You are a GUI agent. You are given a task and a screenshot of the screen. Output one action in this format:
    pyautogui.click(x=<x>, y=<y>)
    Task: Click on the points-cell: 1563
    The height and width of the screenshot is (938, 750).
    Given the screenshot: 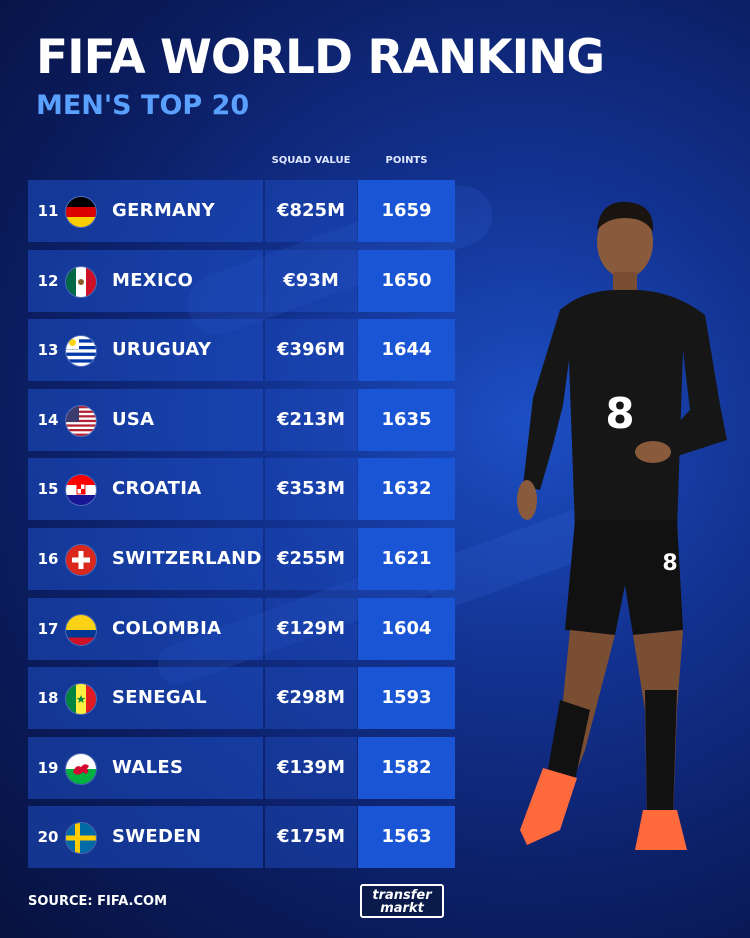 What is the action you would take?
    pyautogui.click(x=406, y=837)
    